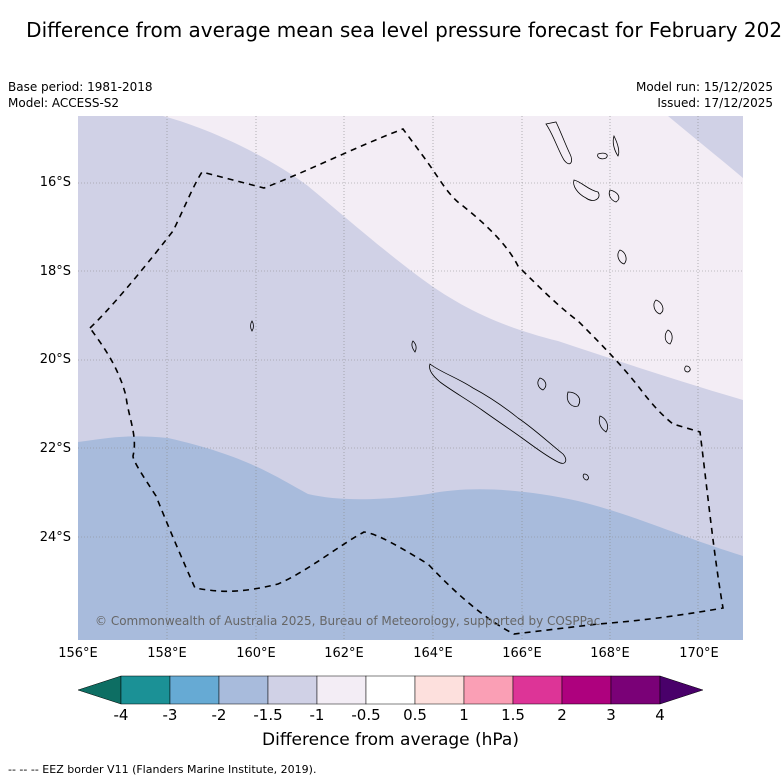 This screenshot has height=781, width=781. I want to click on colorbar, so click(391, 690).